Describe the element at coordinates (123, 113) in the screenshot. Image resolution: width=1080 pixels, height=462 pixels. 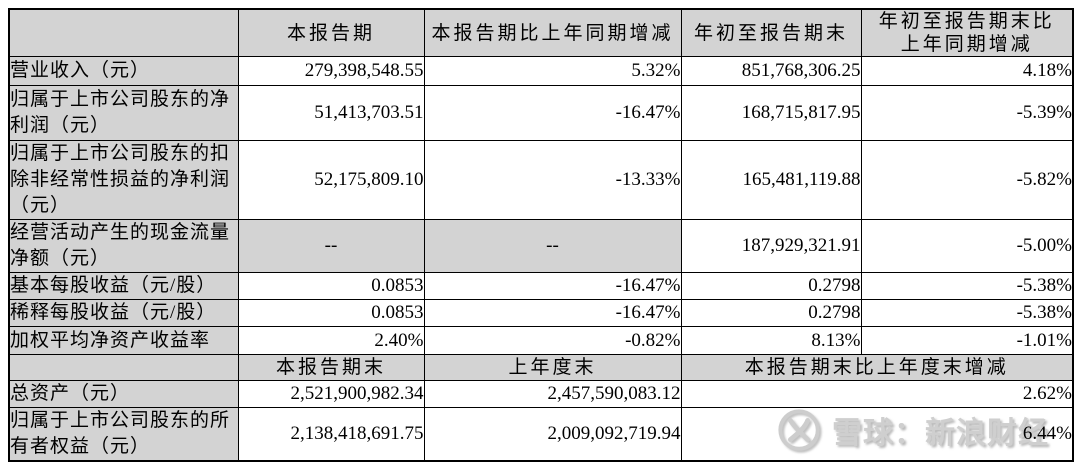
I see `row-label: 归属于上市公司股东的净利润（元）` at that location.